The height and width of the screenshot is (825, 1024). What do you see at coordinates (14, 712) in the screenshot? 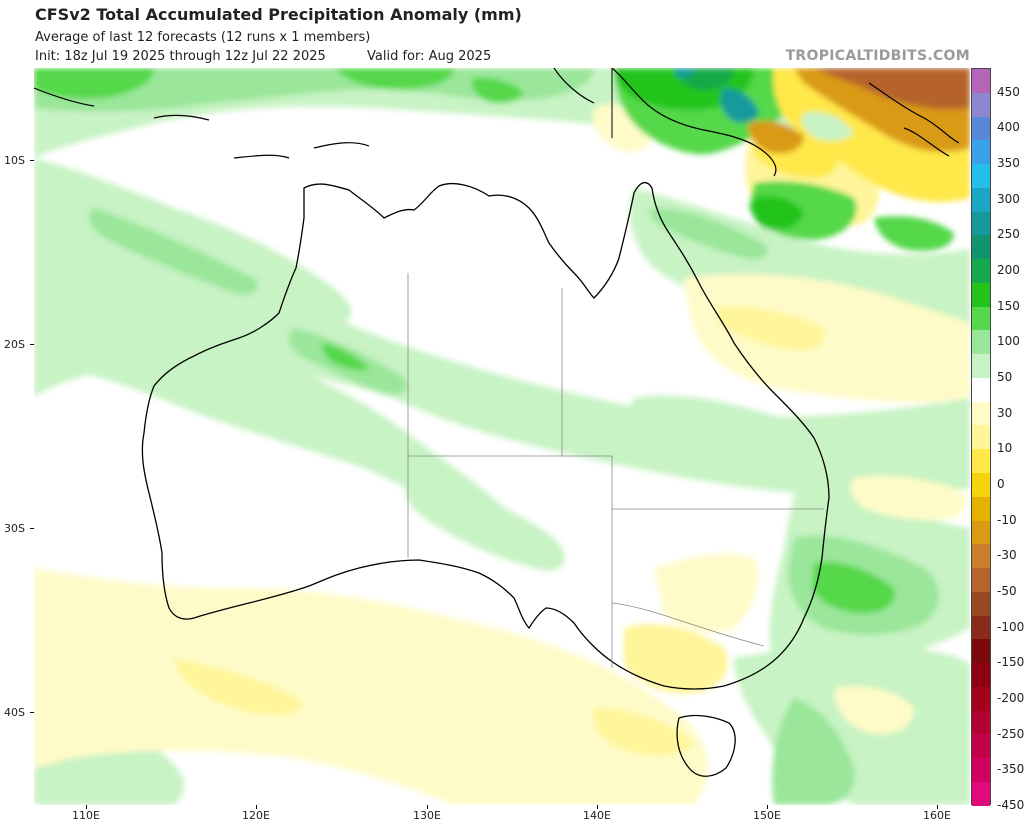
I see `lat-label-40s: 40S` at bounding box center [14, 712].